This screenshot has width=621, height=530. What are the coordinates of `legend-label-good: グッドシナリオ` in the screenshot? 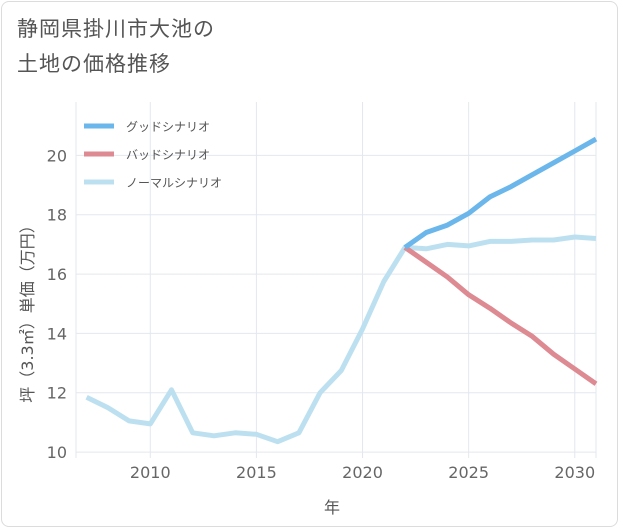 It's located at (168, 127).